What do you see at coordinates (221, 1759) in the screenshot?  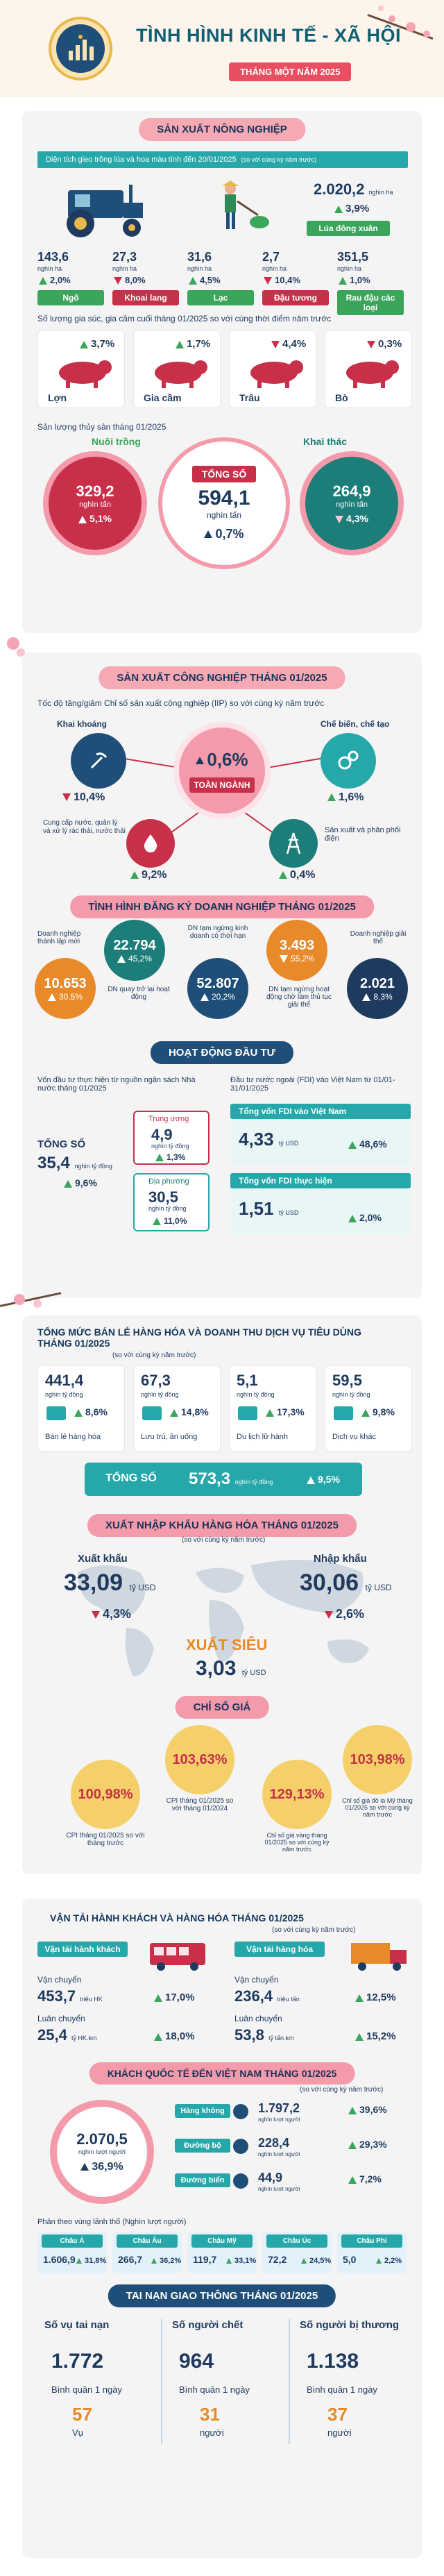 I see `cpi-year-unit: %` at bounding box center [221, 1759].